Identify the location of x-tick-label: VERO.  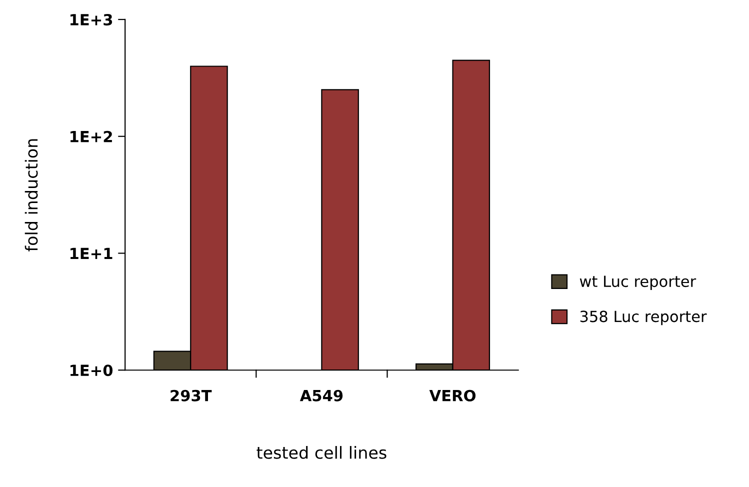
(452, 396).